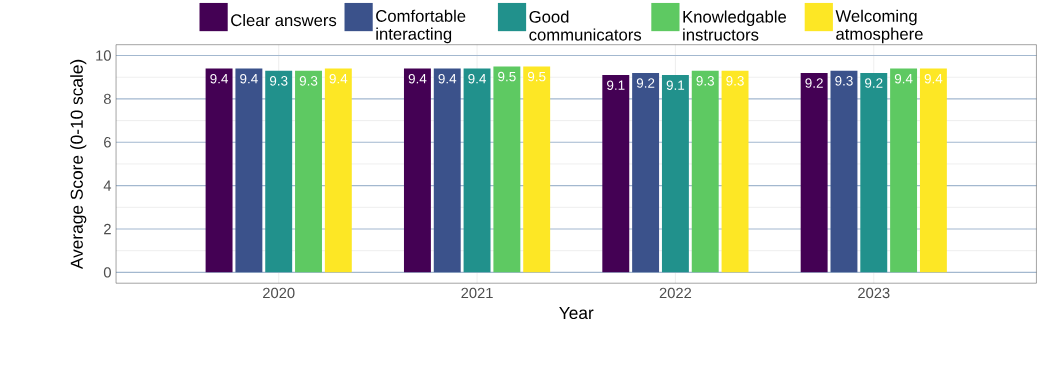  What do you see at coordinates (735, 25) in the screenshot?
I see `legend-label: Knowledgable instructors` at bounding box center [735, 25].